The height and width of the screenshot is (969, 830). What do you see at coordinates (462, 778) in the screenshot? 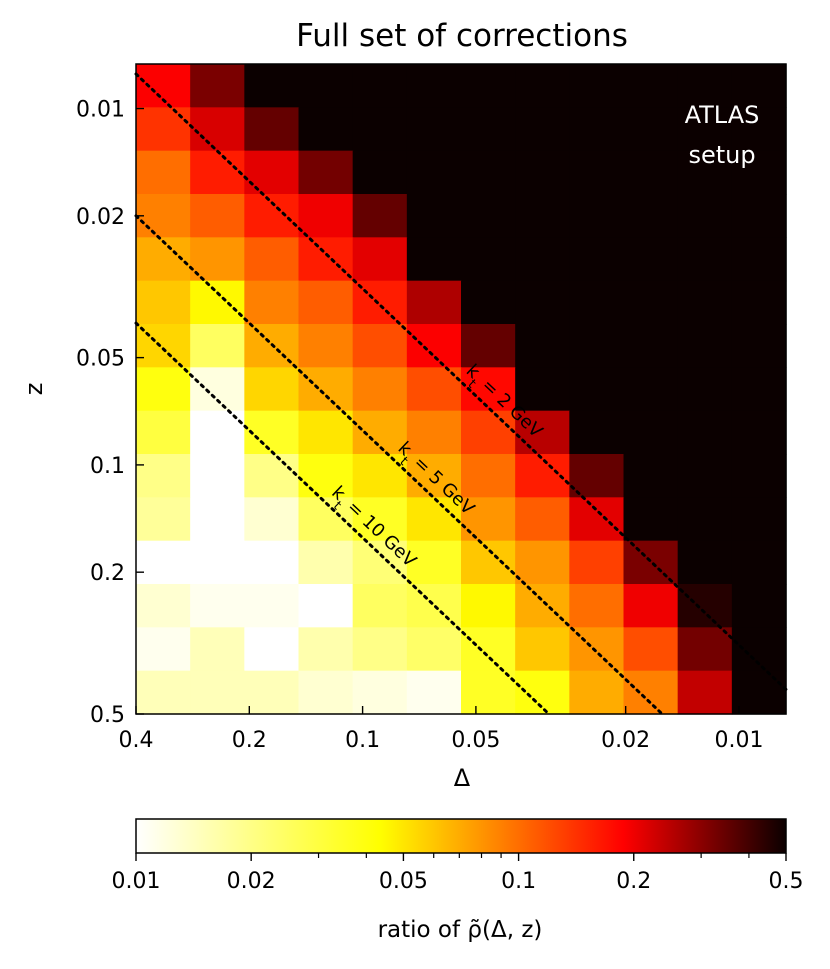
I see `x-axis-label: Δ` at bounding box center [462, 778].